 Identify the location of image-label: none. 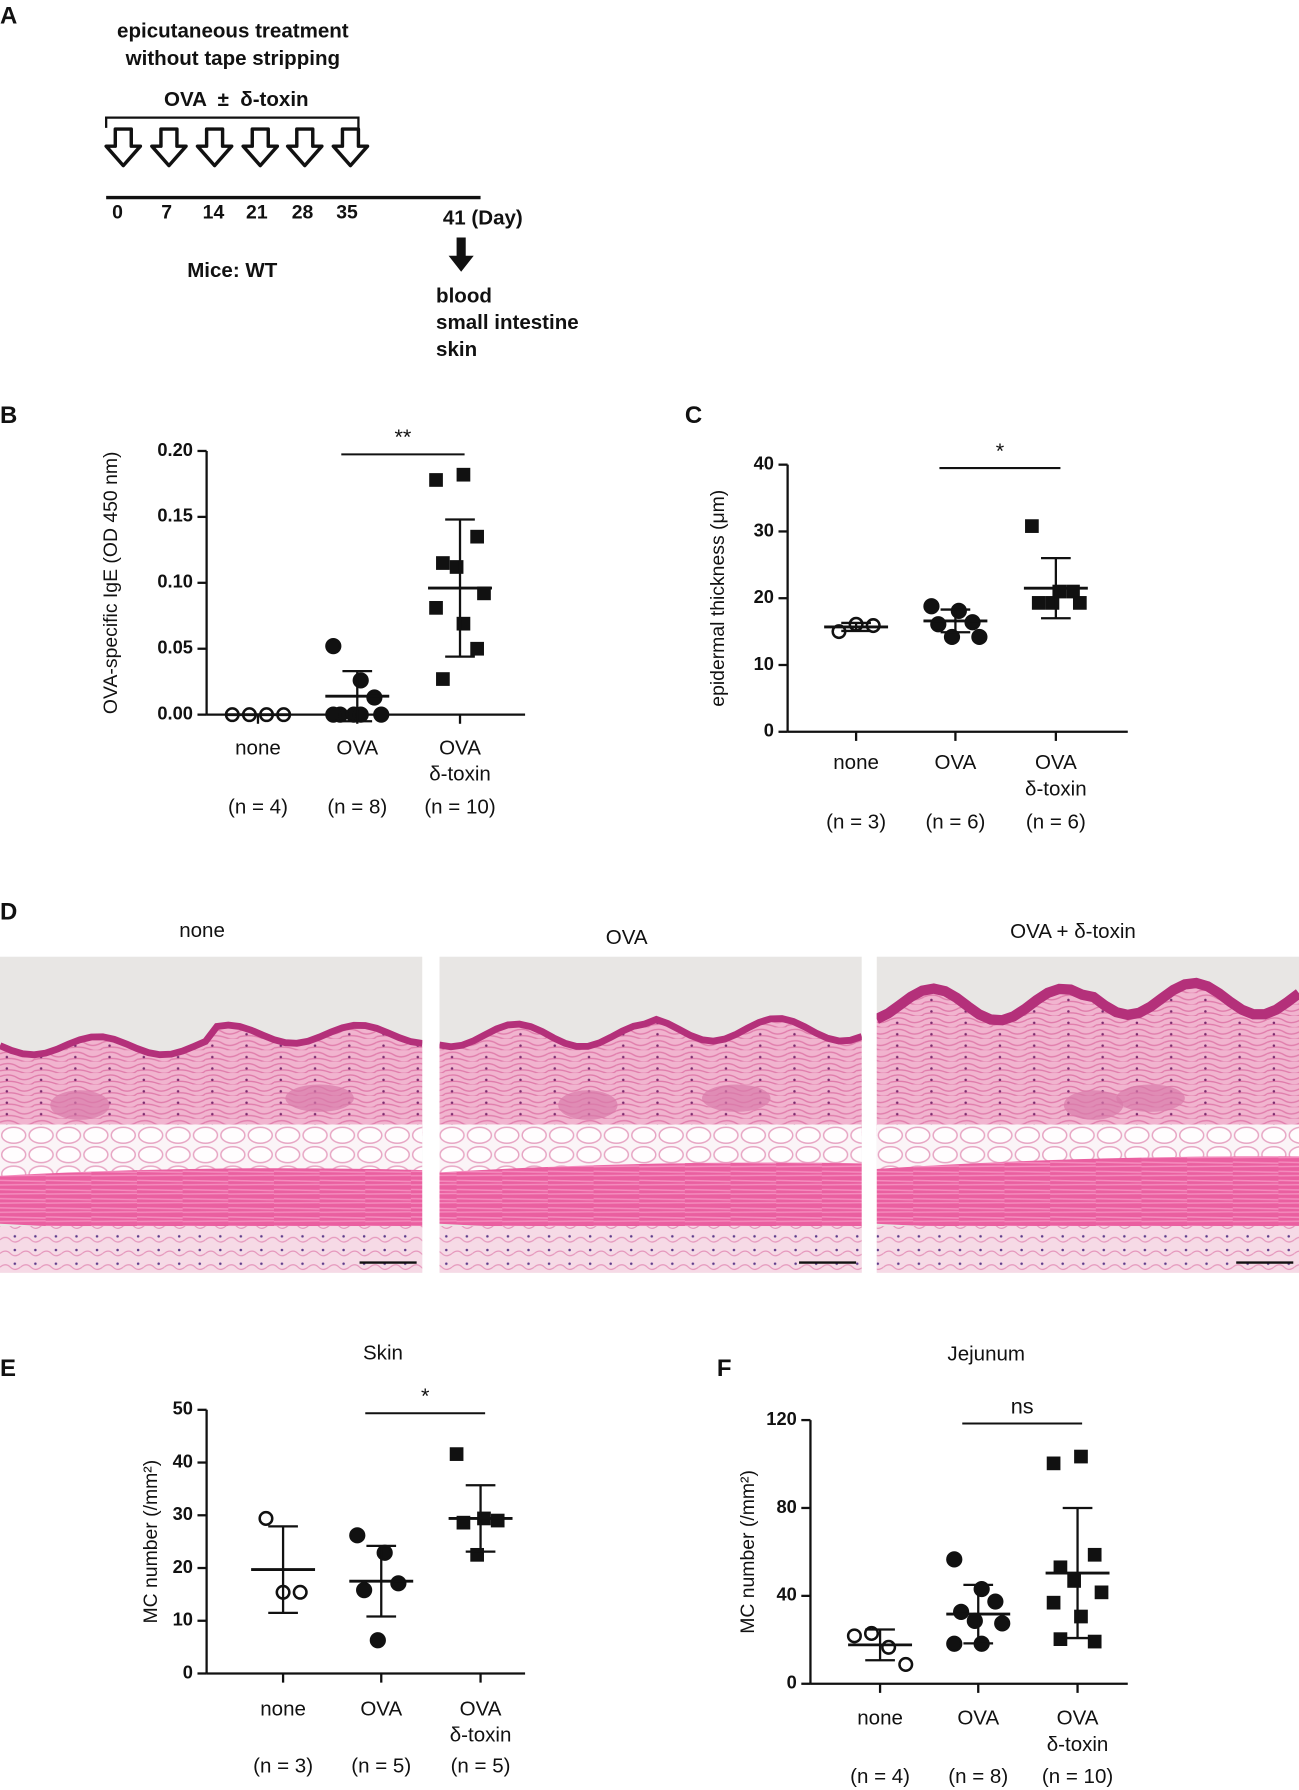
(202, 930).